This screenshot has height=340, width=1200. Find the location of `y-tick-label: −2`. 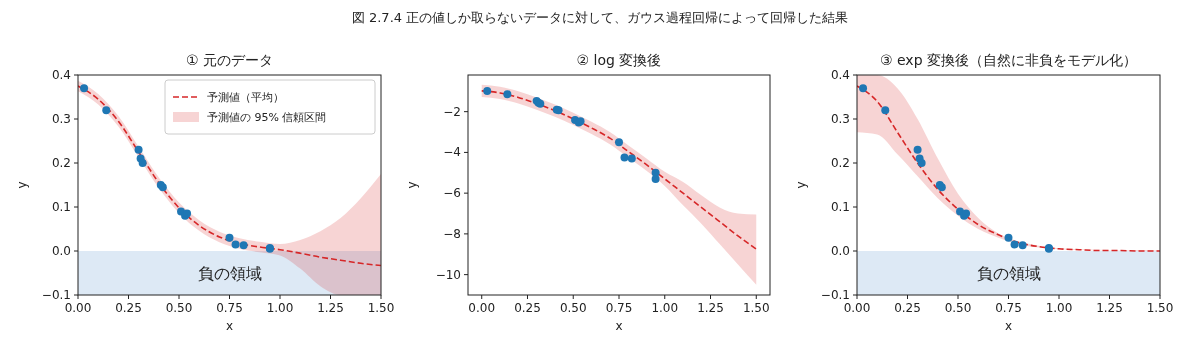

y-tick-label: −2 is located at coordinates (452, 111).